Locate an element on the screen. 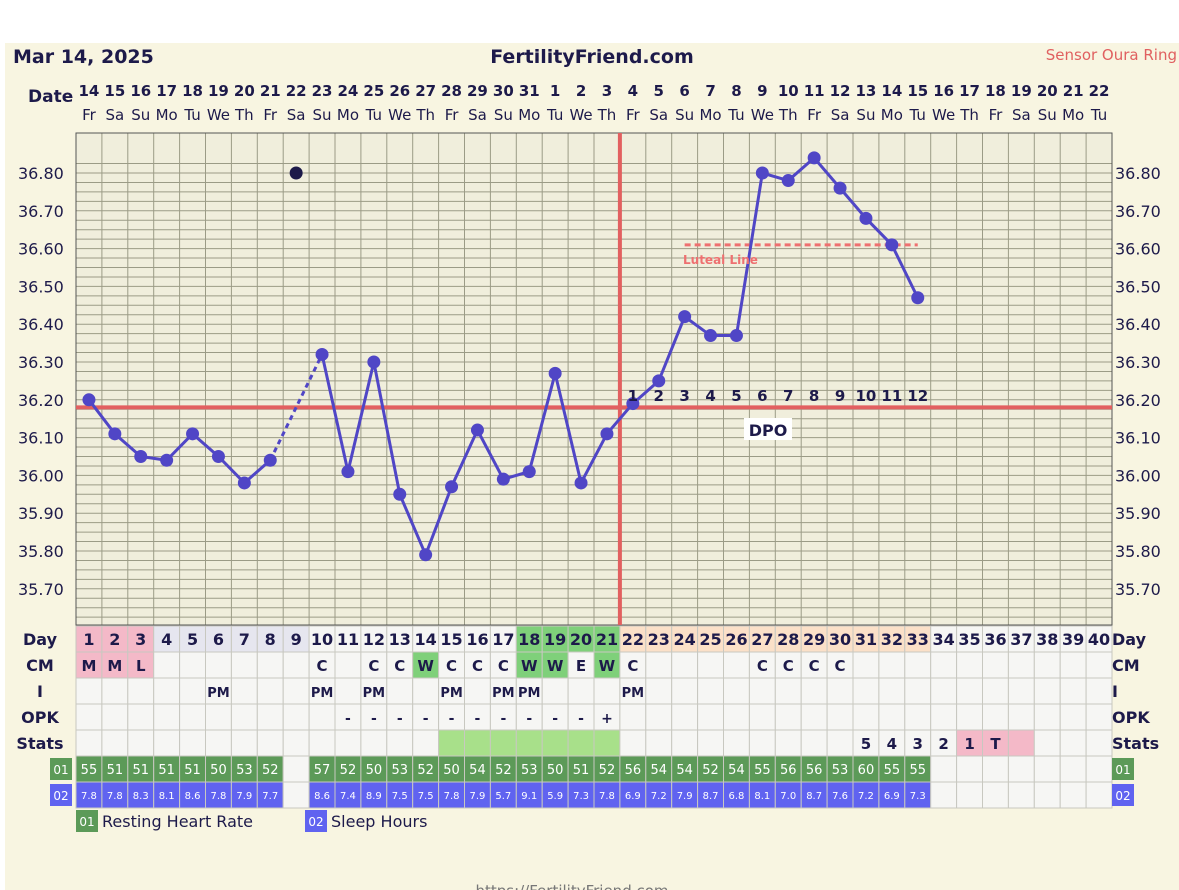 This screenshot has width=1179, height=890. cycle-day-number: 22 is located at coordinates (633, 639).